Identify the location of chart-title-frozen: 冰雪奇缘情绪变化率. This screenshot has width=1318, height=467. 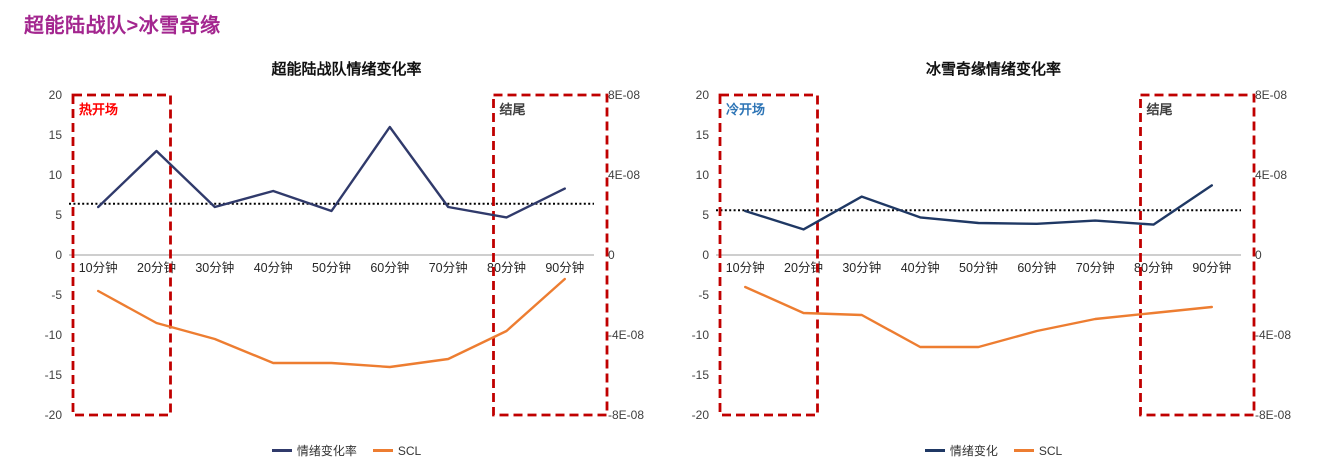
(993, 69).